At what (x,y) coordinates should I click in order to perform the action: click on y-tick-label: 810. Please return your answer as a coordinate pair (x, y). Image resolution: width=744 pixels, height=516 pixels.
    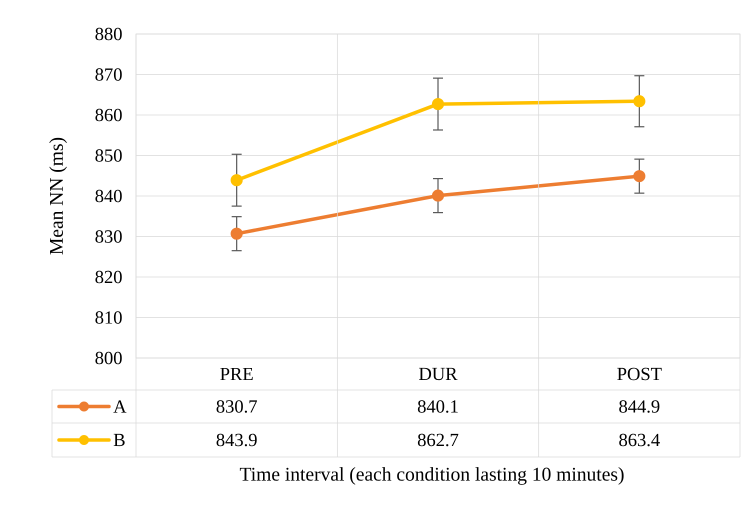
    Looking at the image, I should click on (108, 317).